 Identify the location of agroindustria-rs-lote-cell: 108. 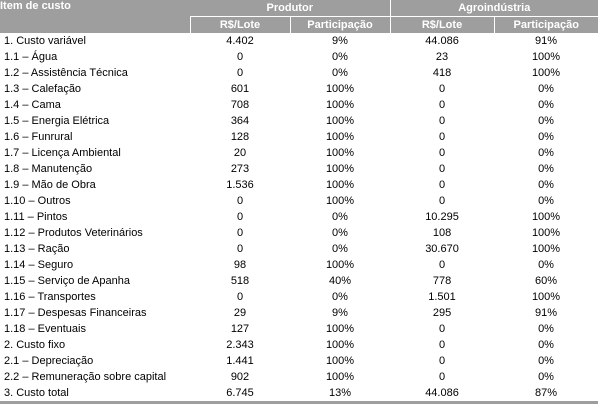
(442, 233).